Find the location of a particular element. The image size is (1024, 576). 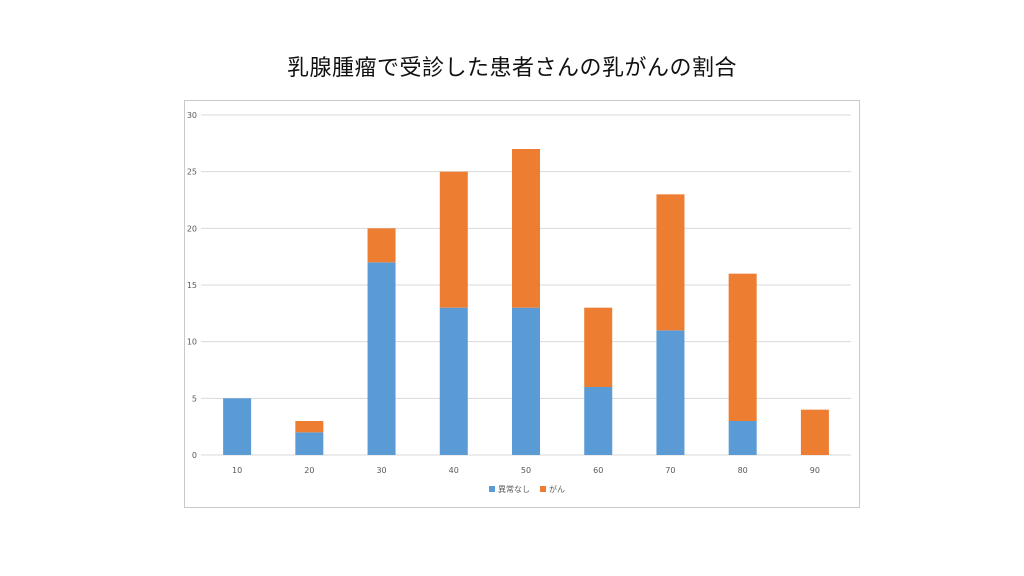

x-tick-label: 70 is located at coordinates (670, 470).